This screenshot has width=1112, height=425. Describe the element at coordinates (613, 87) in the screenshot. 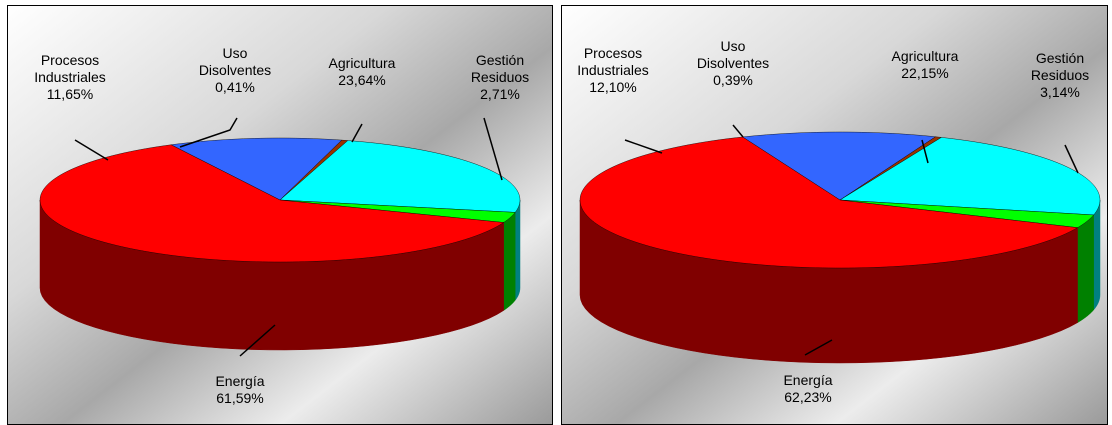

I see `value-label: 12,10%` at that location.